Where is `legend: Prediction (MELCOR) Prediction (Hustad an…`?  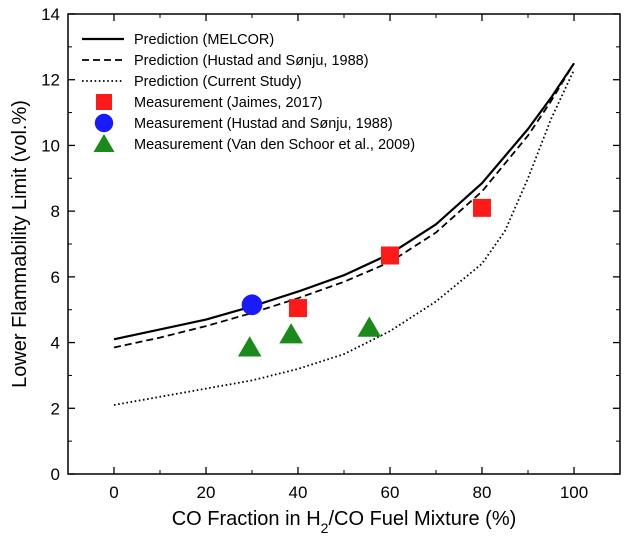 legend: Prediction (MELCOR) Prediction (Hustad an… is located at coordinates (248, 92).